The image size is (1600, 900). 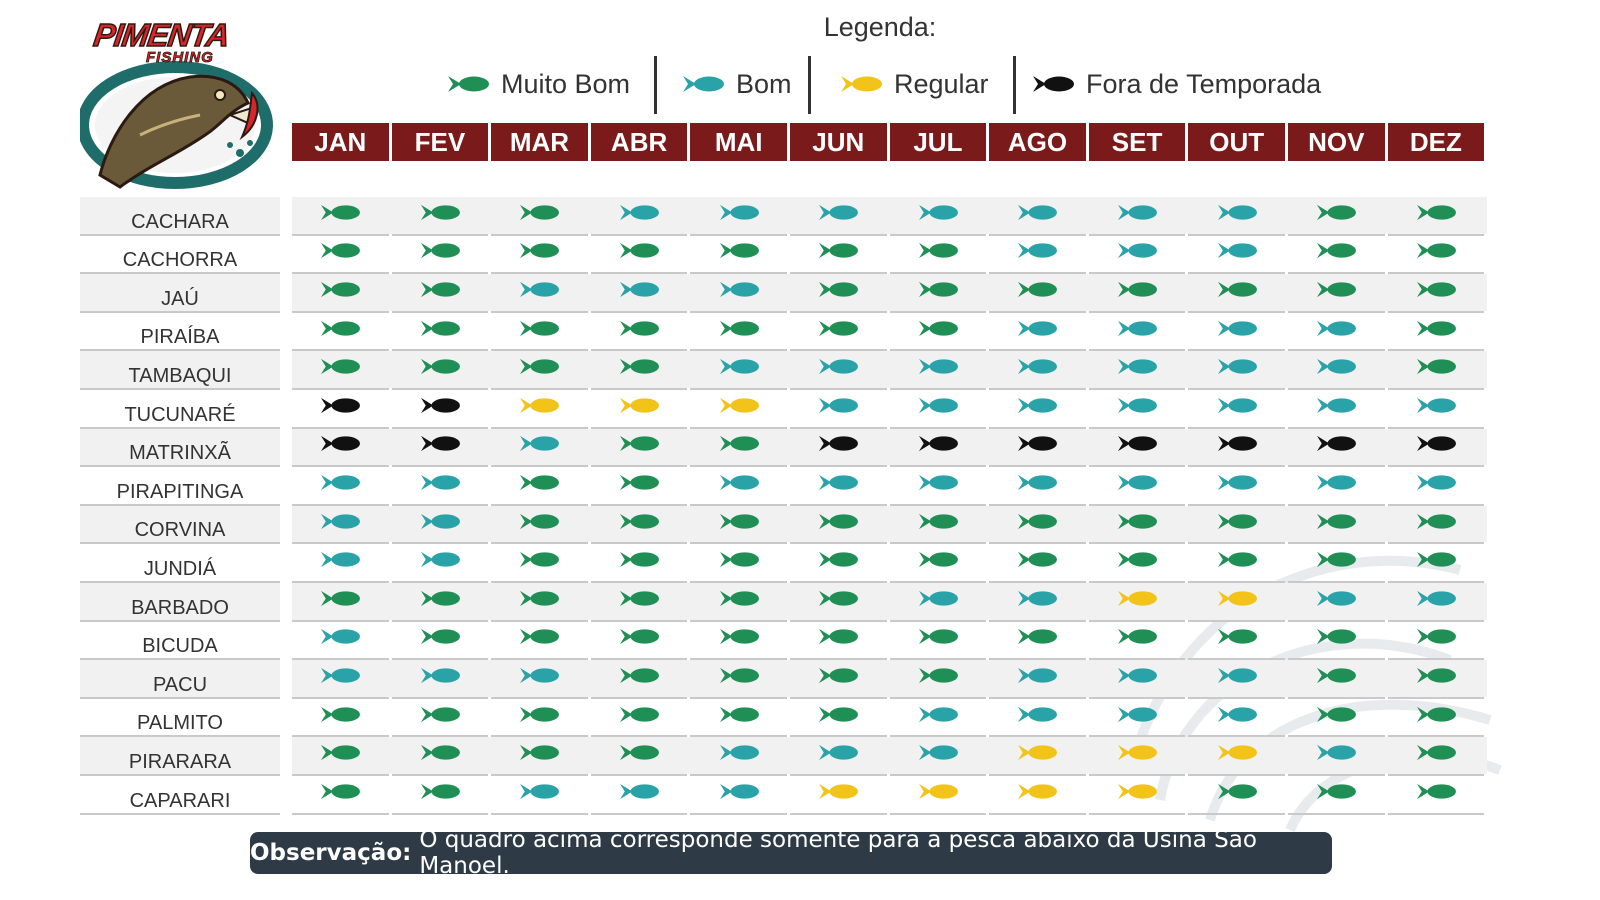 I want to click on month-header: ABR, so click(x=639, y=142).